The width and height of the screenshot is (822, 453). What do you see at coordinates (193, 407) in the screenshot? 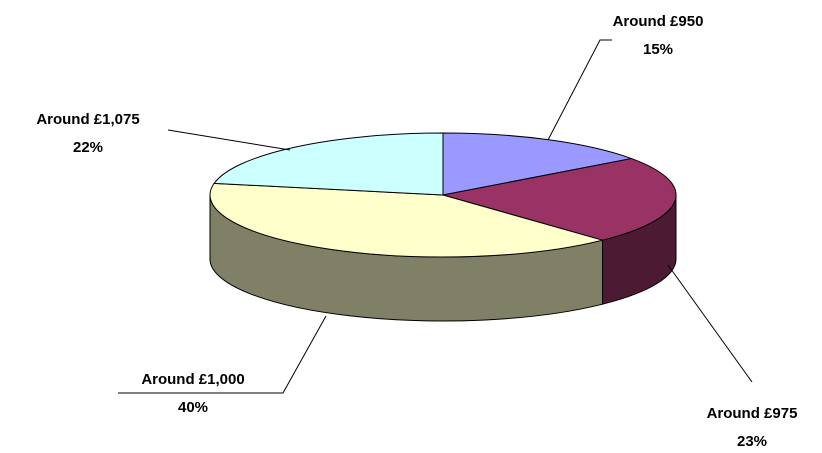
I see `slice-value-label: 40%` at bounding box center [193, 407].